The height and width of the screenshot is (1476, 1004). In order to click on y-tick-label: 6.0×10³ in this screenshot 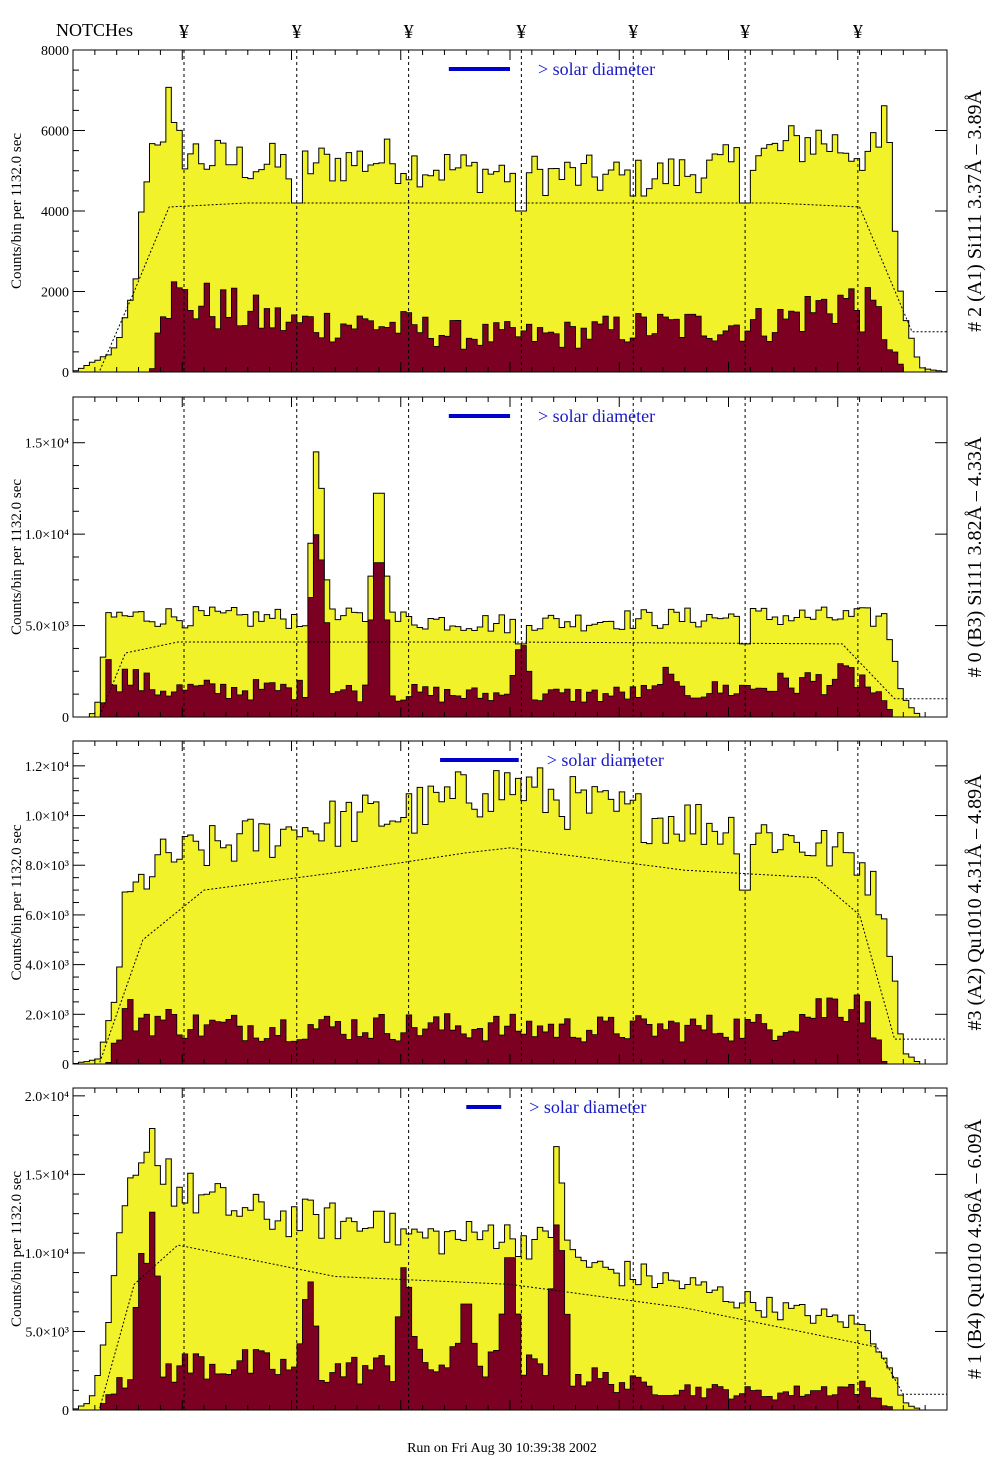, I will do `click(47, 916)`.